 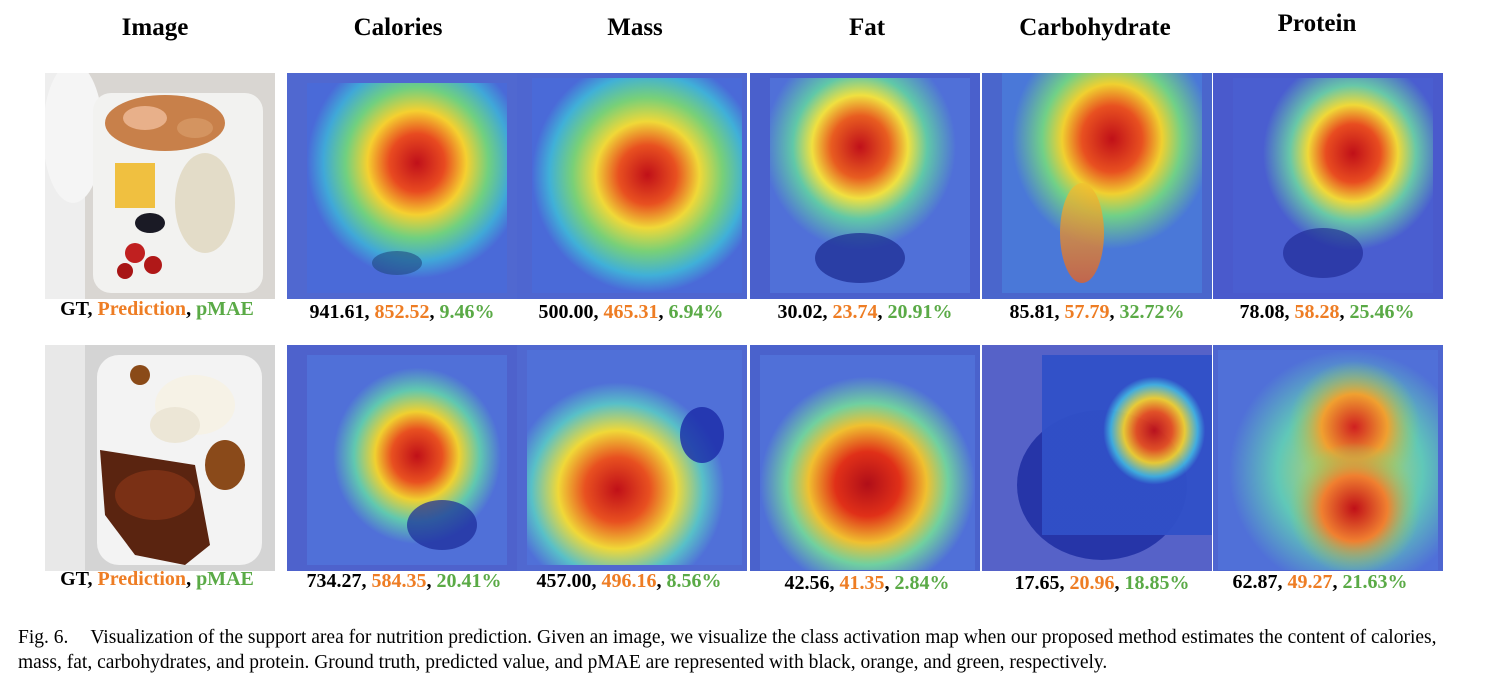 I want to click on legend-label-1: GT, Prediction, pMAE, so click(x=157, y=309).